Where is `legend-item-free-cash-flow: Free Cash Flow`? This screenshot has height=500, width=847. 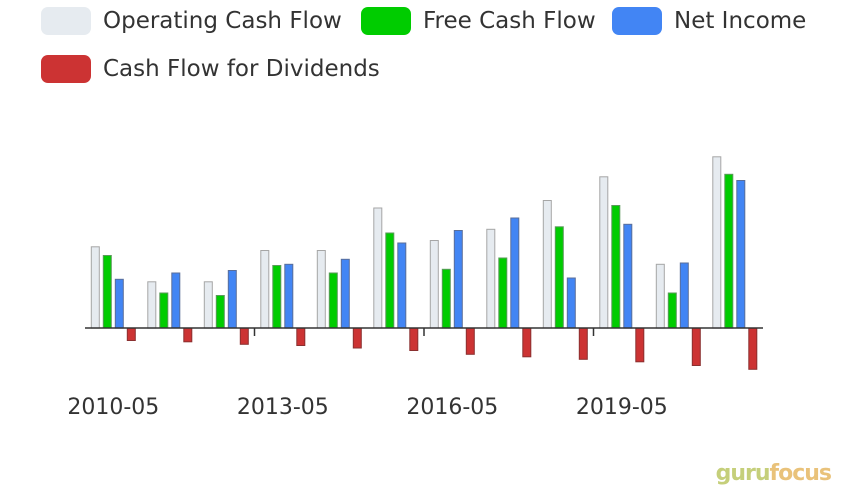
legend-item-free-cash-flow: Free Cash Flow is located at coordinates (478, 21).